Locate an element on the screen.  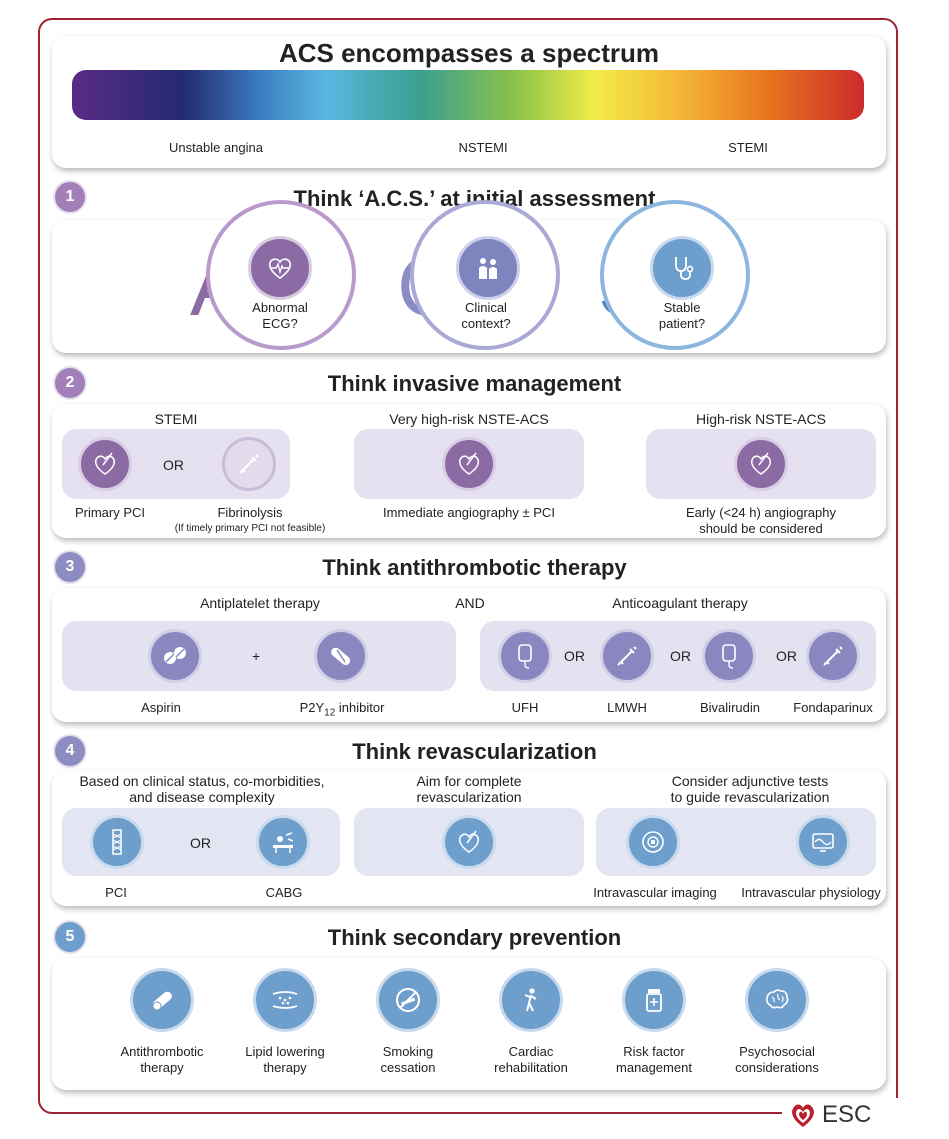
prevention-label-4a: Cardiac is located at coordinates (531, 1051).